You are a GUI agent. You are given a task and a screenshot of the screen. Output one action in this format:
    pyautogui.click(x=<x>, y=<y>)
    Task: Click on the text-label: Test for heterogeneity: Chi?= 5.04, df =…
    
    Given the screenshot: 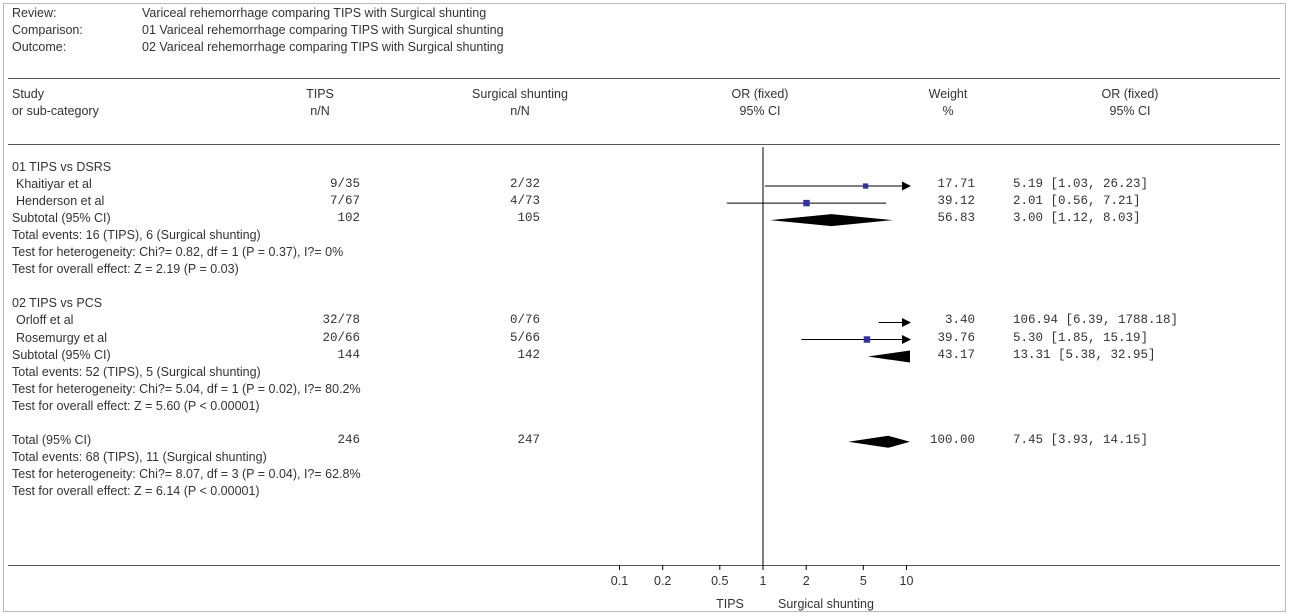 What is the action you would take?
    pyautogui.click(x=186, y=388)
    